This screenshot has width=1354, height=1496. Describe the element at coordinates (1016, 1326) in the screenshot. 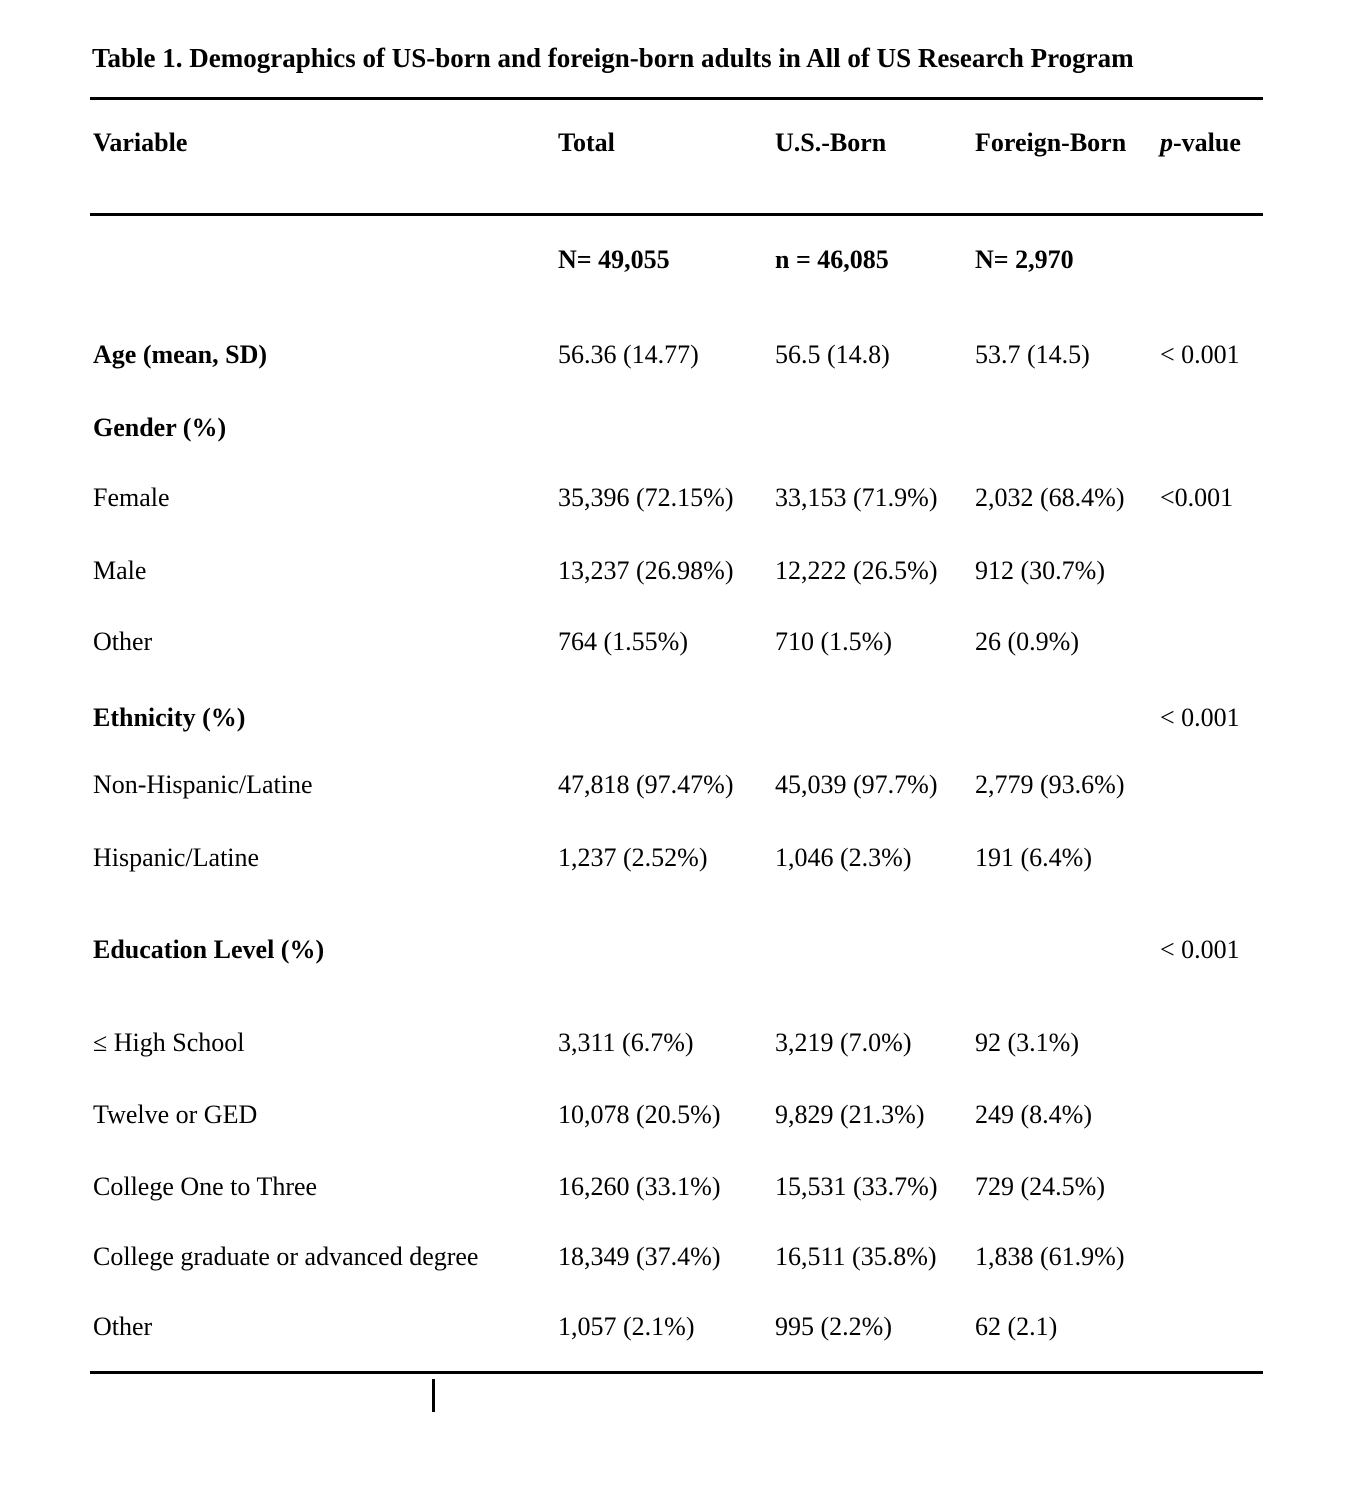

I see `cell-foreign-born: 62 (2.1)` at that location.